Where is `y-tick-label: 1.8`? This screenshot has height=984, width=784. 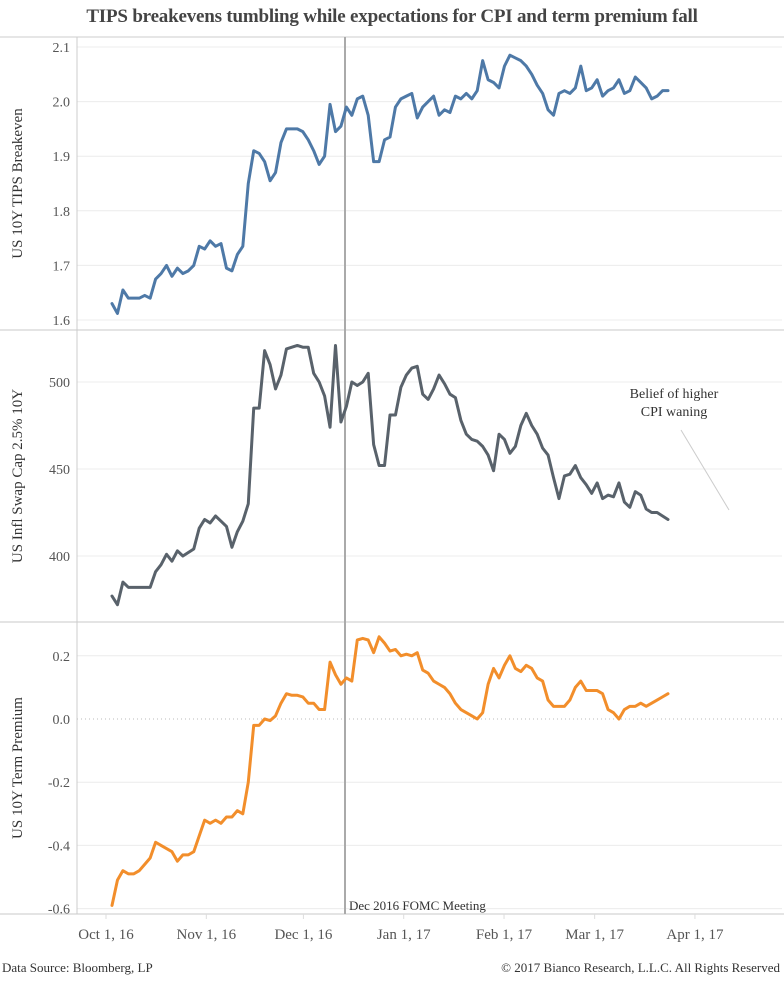
y-tick-label: 1.8 is located at coordinates (62, 212).